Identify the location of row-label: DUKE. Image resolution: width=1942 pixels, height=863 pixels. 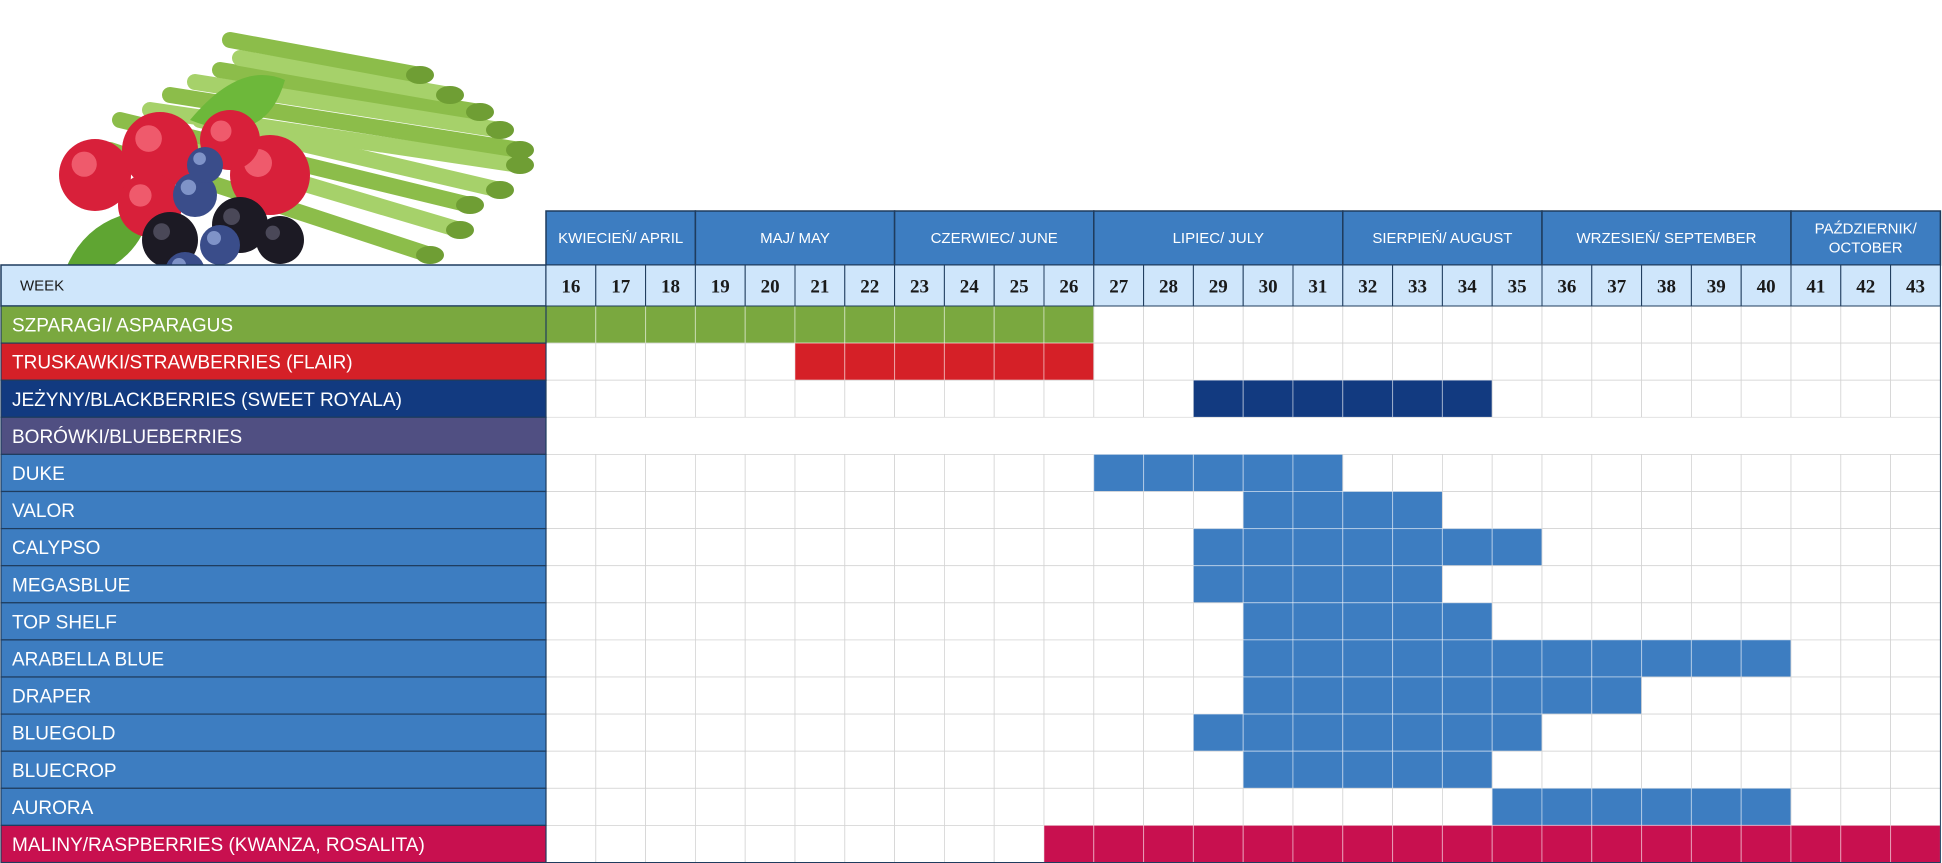
(38, 474).